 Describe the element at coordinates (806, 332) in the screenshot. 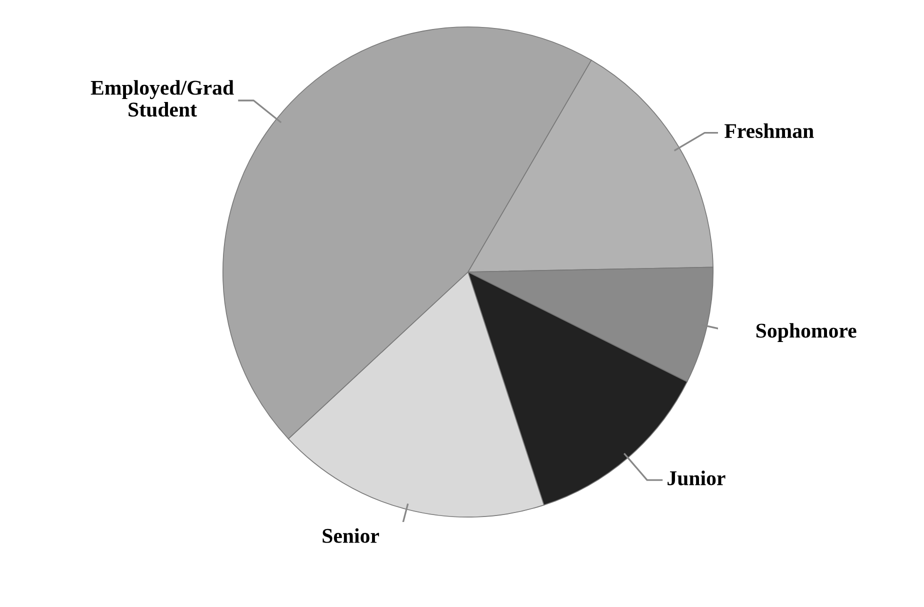

I see `slice-label: Sophomore` at that location.